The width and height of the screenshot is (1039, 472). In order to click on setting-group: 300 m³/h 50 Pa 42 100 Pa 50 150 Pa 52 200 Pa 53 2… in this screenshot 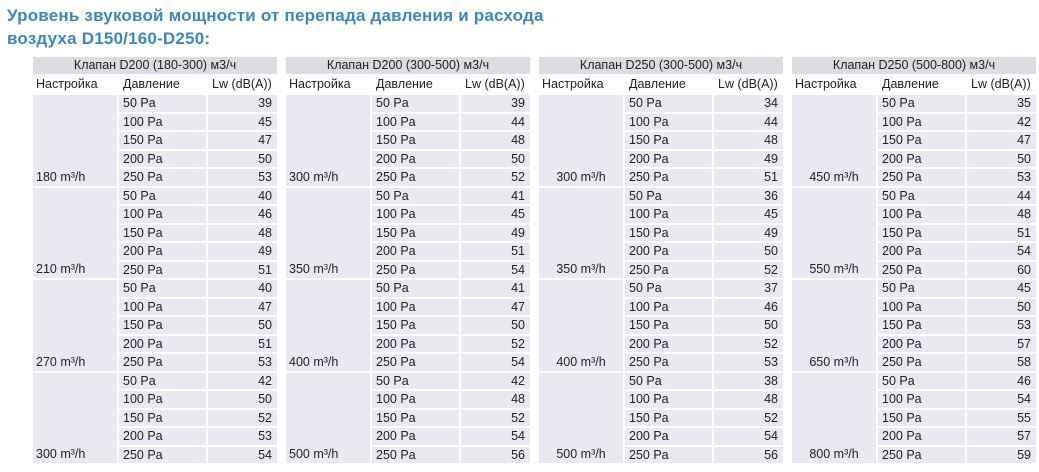, I will do `click(155, 417)`.